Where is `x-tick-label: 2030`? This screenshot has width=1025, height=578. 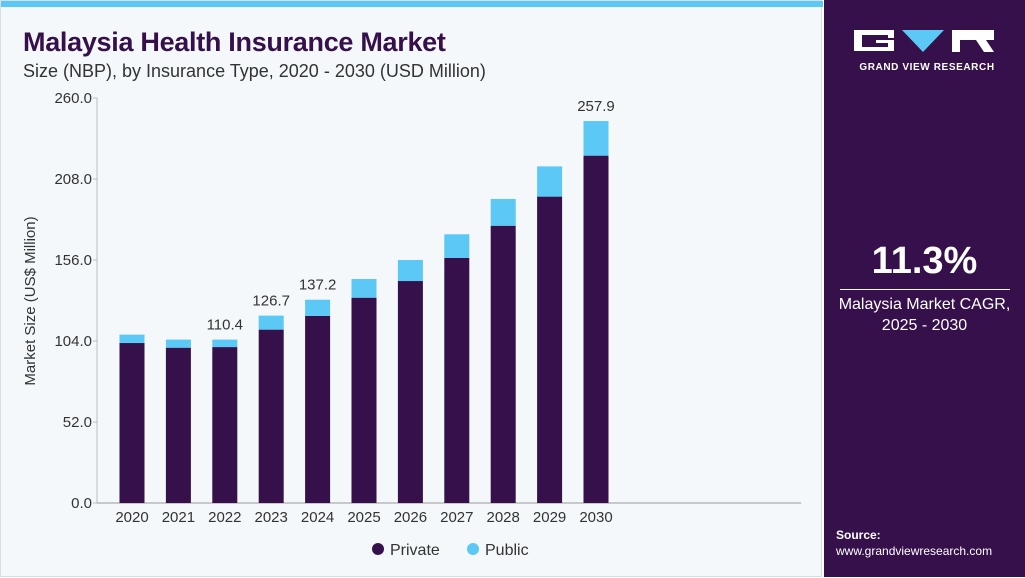
x-tick-label: 2030 is located at coordinates (595, 517).